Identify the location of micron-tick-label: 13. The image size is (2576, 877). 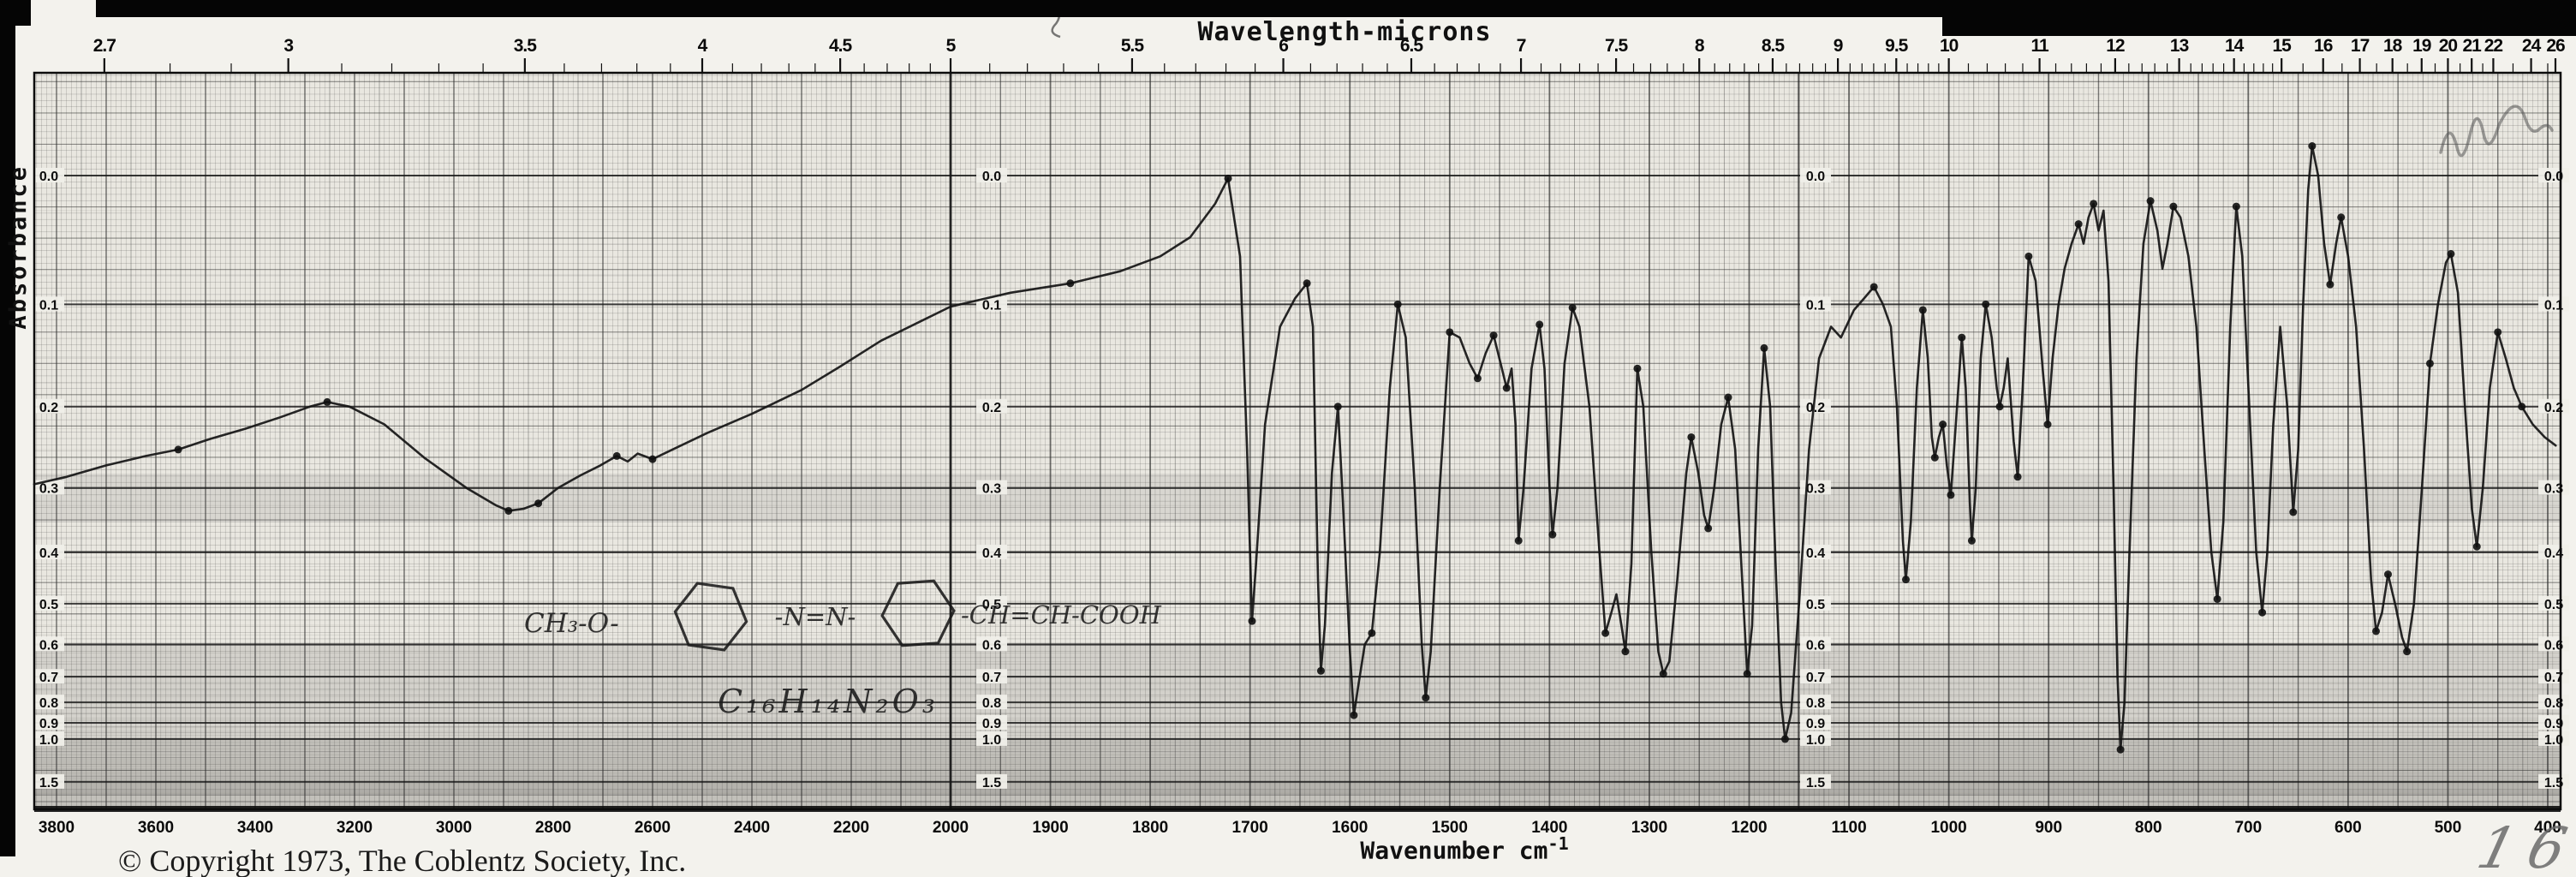
(2180, 46).